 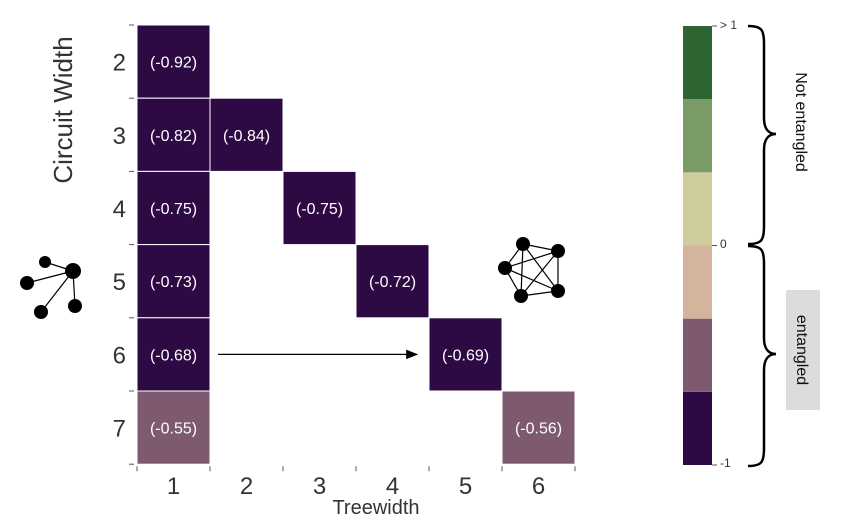 I want to click on colorbar-label-zero: 0, so click(x=723, y=244).